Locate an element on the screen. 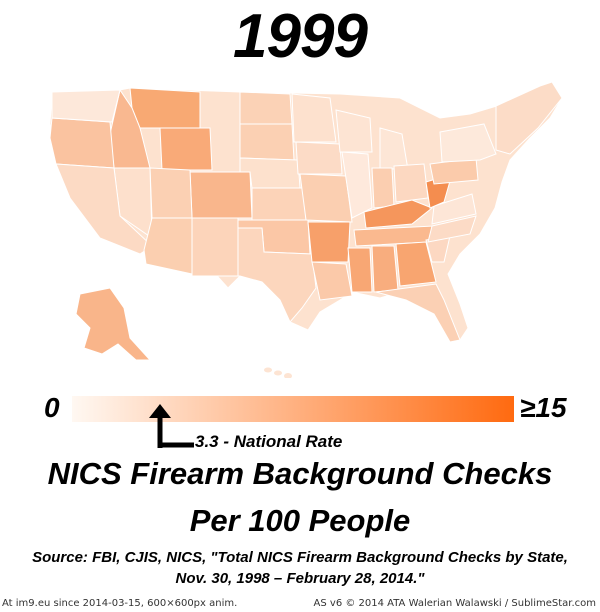  state-mississippi is located at coordinates (360, 270).